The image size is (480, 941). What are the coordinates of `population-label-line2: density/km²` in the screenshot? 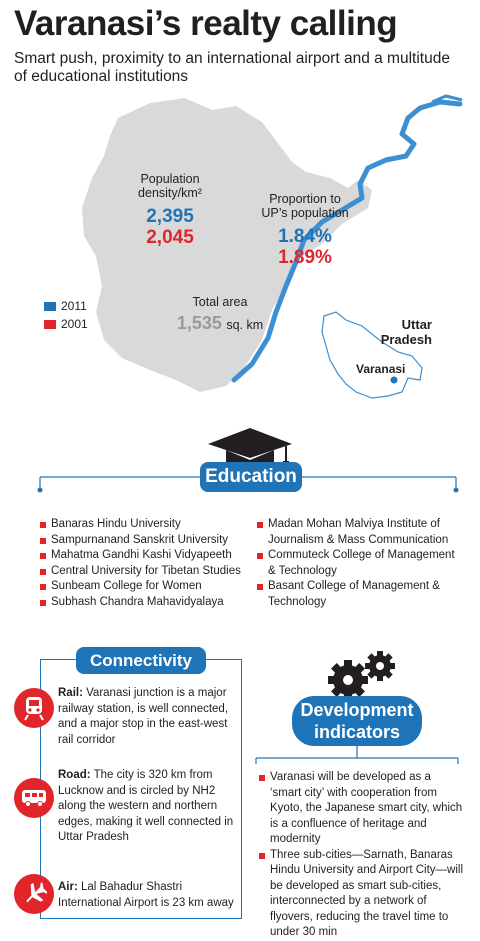 It's located at (170, 193).